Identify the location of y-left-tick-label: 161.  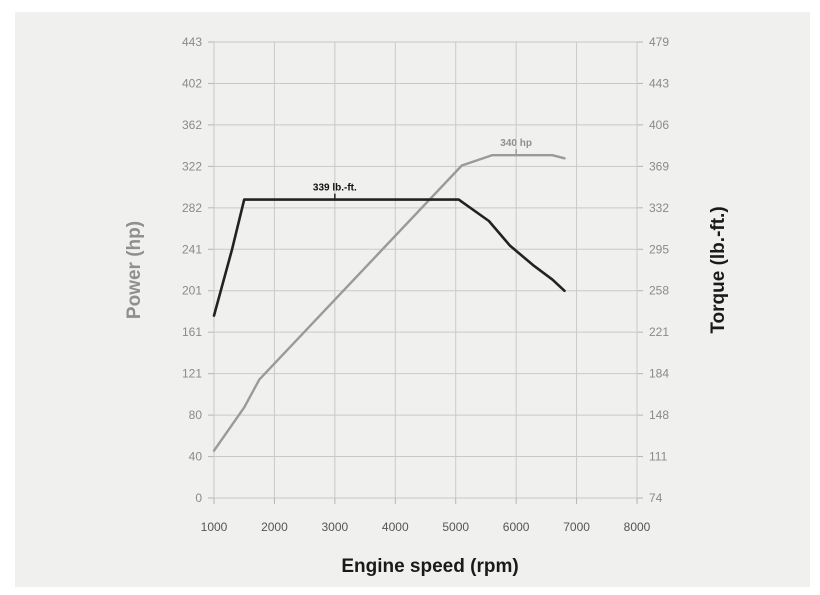
(192, 332).